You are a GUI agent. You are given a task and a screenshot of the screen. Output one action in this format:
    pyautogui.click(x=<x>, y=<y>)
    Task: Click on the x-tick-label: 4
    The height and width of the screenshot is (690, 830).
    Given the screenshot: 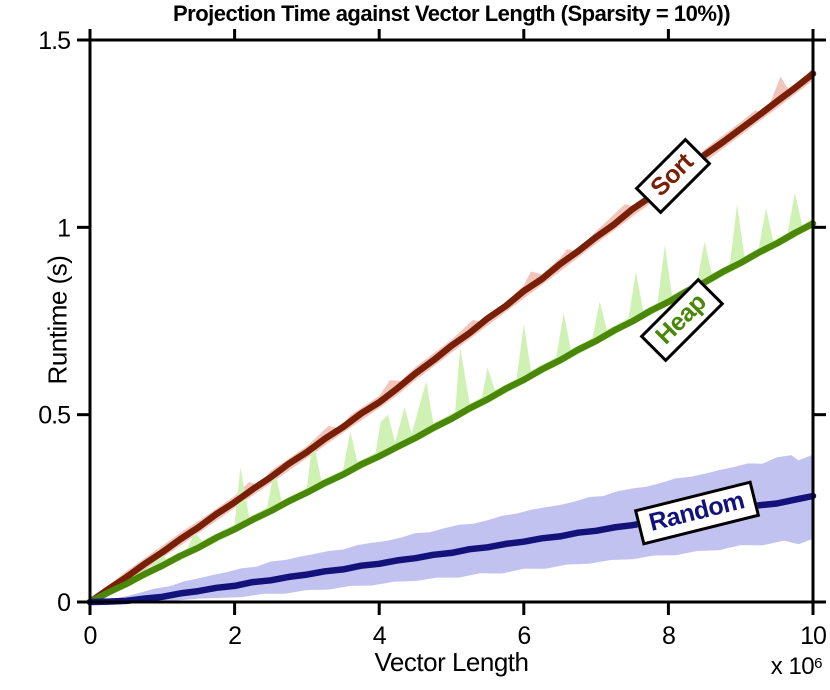 What is the action you would take?
    pyautogui.click(x=380, y=636)
    